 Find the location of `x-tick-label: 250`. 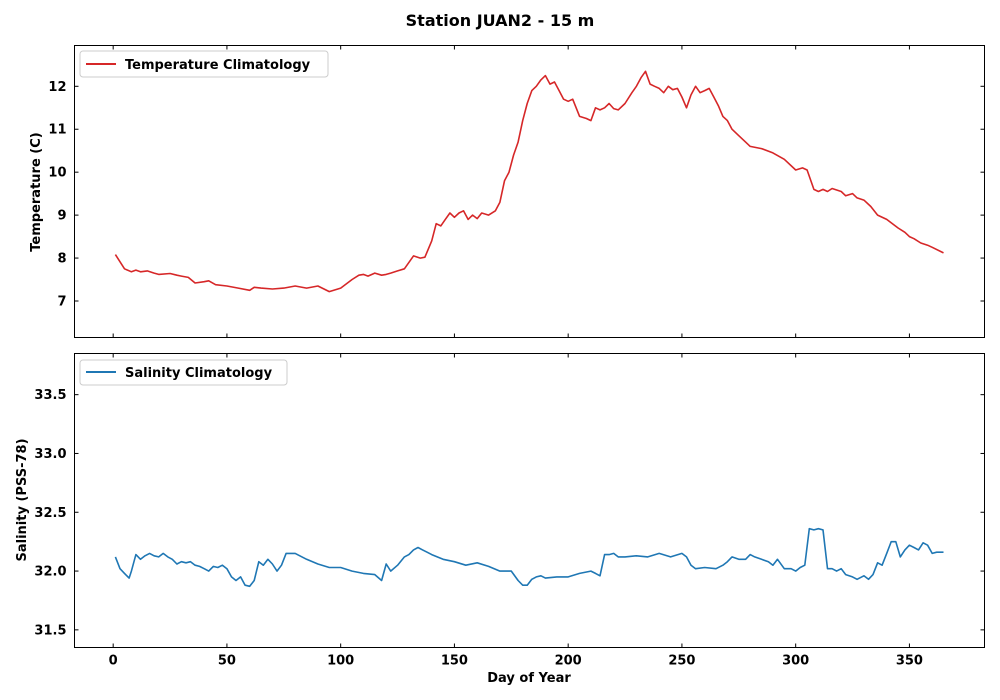

x-tick-label: 250 is located at coordinates (681, 661).